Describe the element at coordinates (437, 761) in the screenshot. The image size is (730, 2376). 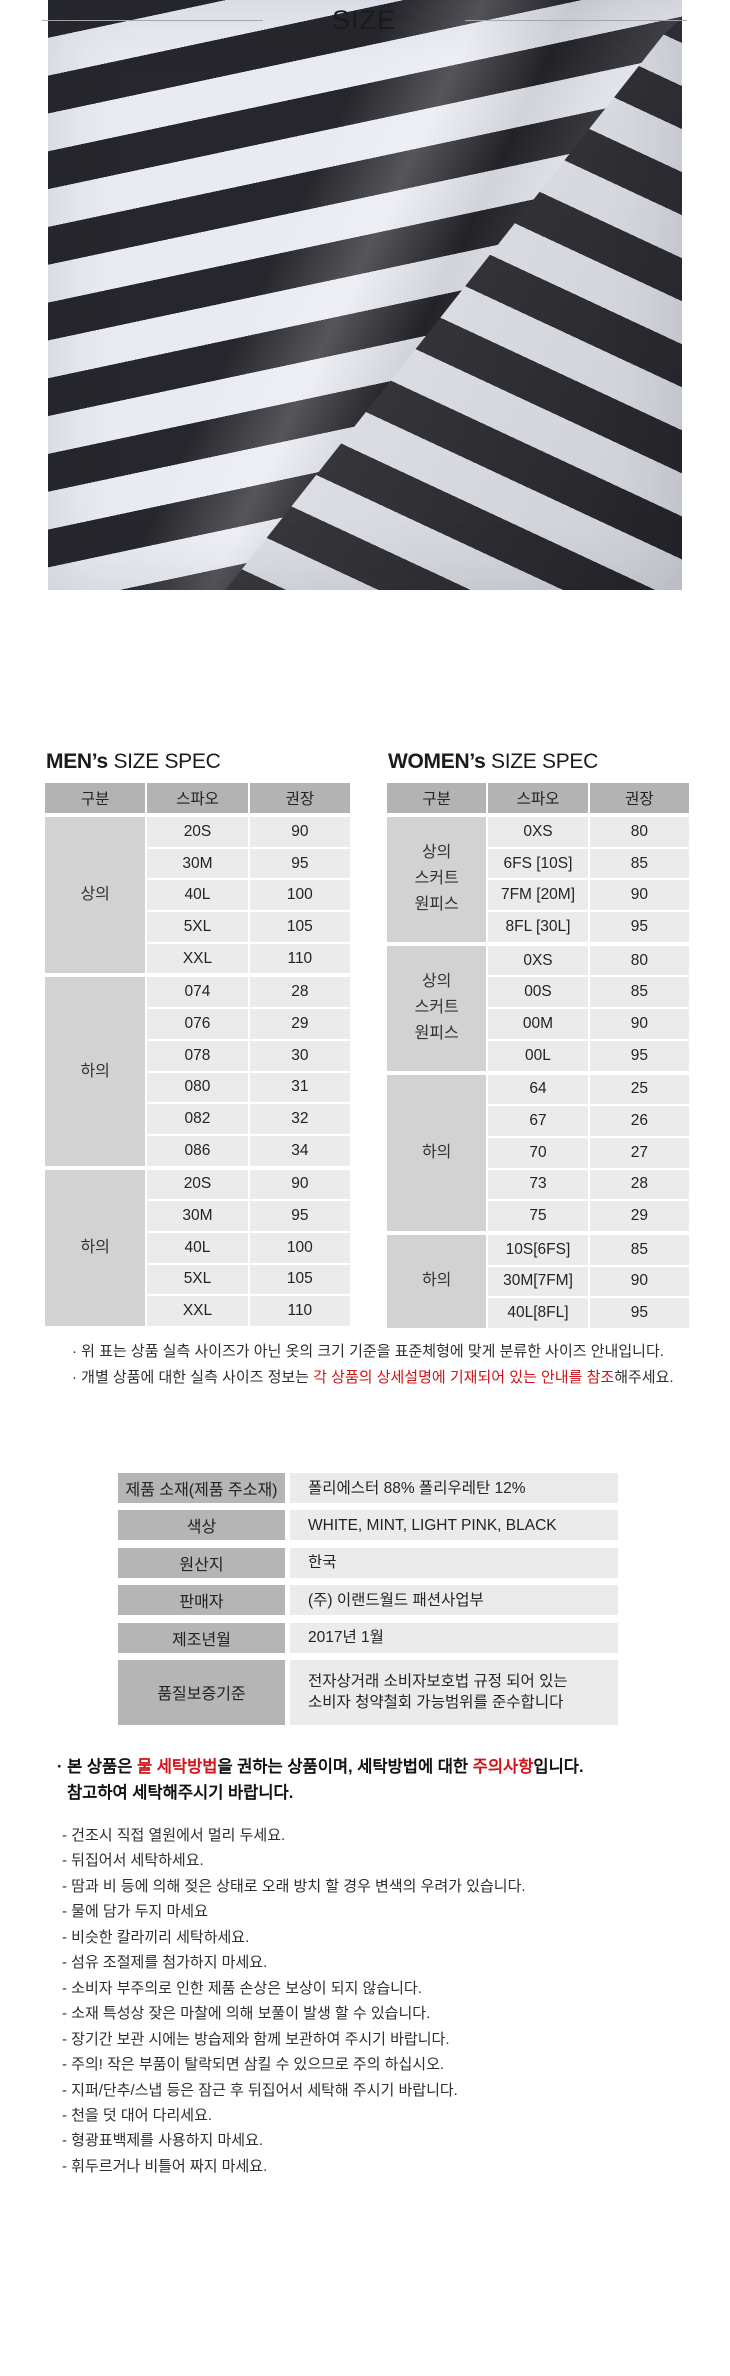
I see `heading-bold: WOMEN’s` at that location.